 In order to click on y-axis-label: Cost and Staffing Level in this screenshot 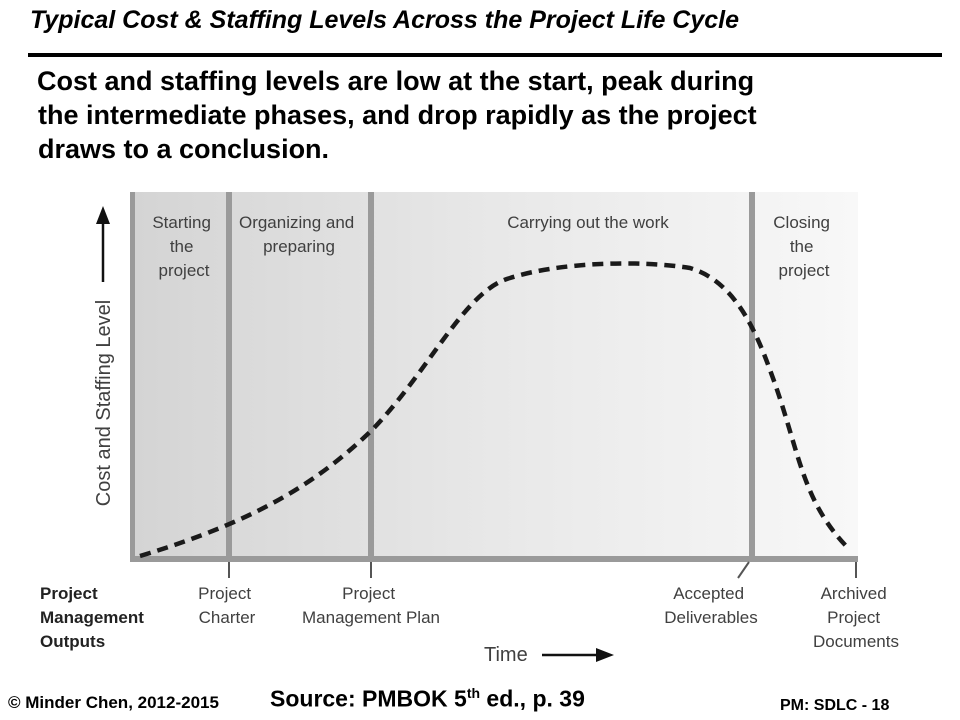, I will do `click(104, 403)`.